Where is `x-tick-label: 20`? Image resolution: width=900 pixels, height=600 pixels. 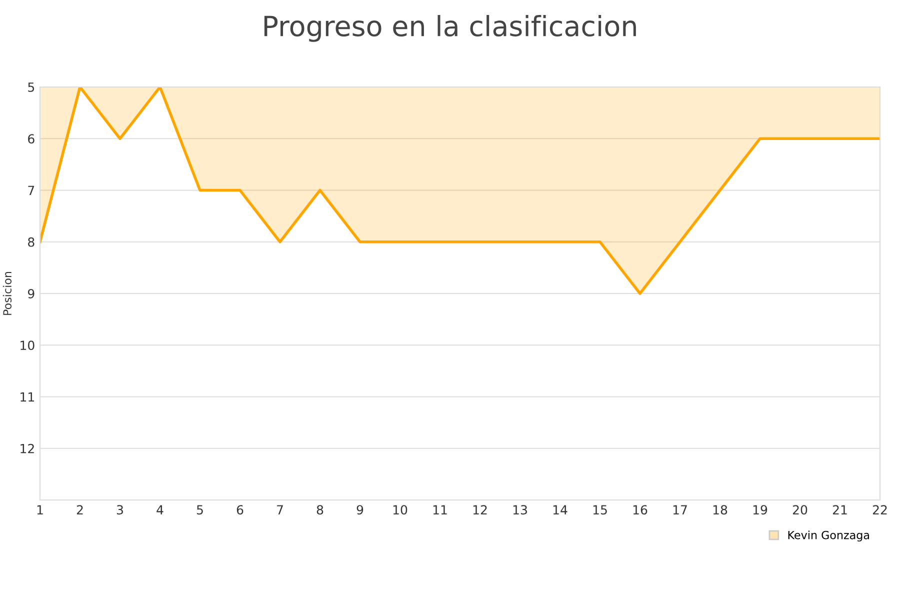
x-tick-label: 20 is located at coordinates (800, 510).